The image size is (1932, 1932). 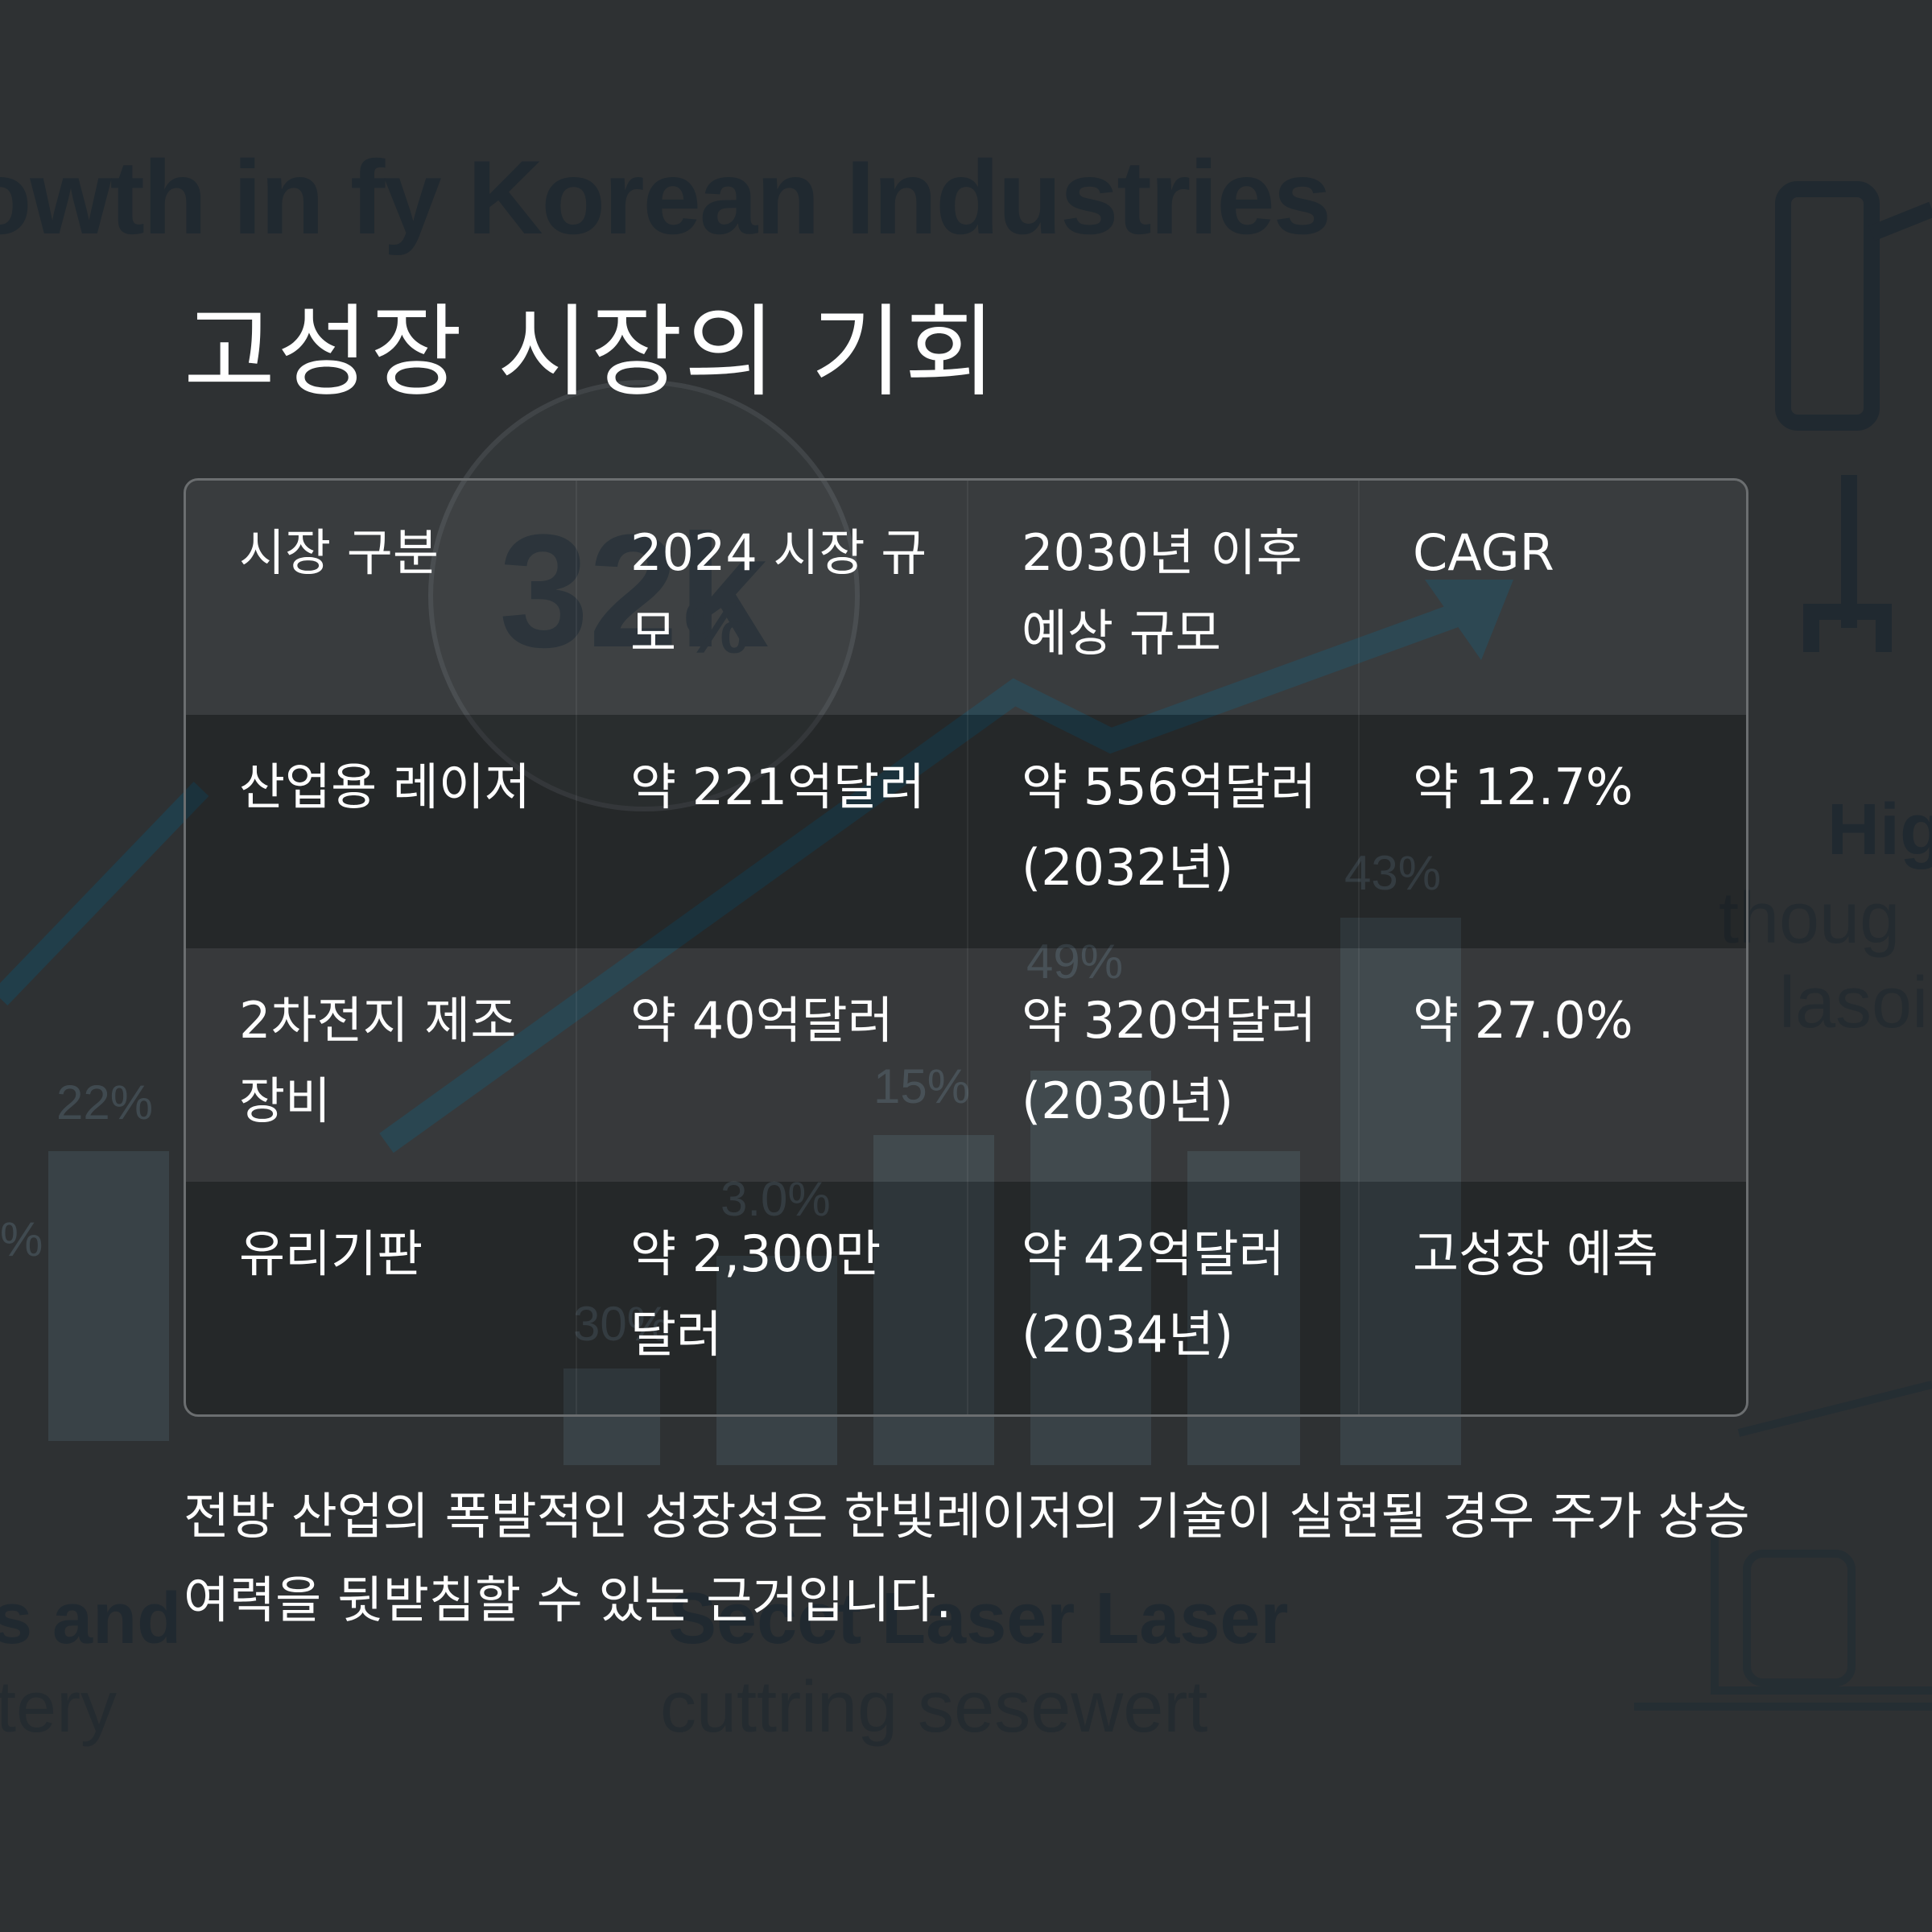 I want to click on page-title: 고성장 시장의 기회, so click(x=591, y=353).